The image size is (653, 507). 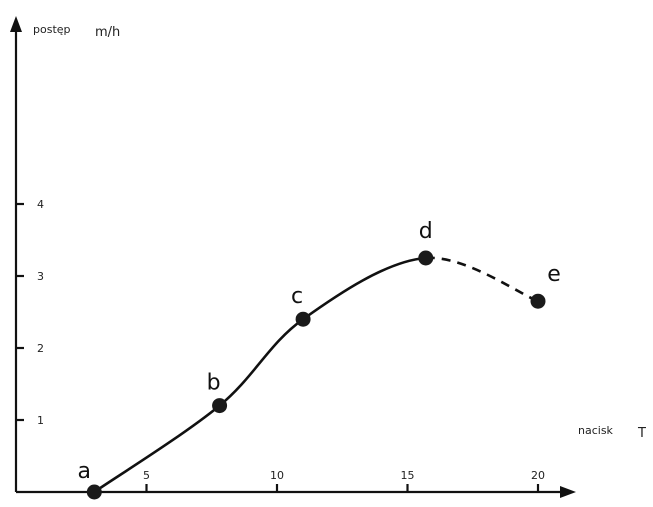 I want to click on series-line-dashed, so click(x=482, y=279).